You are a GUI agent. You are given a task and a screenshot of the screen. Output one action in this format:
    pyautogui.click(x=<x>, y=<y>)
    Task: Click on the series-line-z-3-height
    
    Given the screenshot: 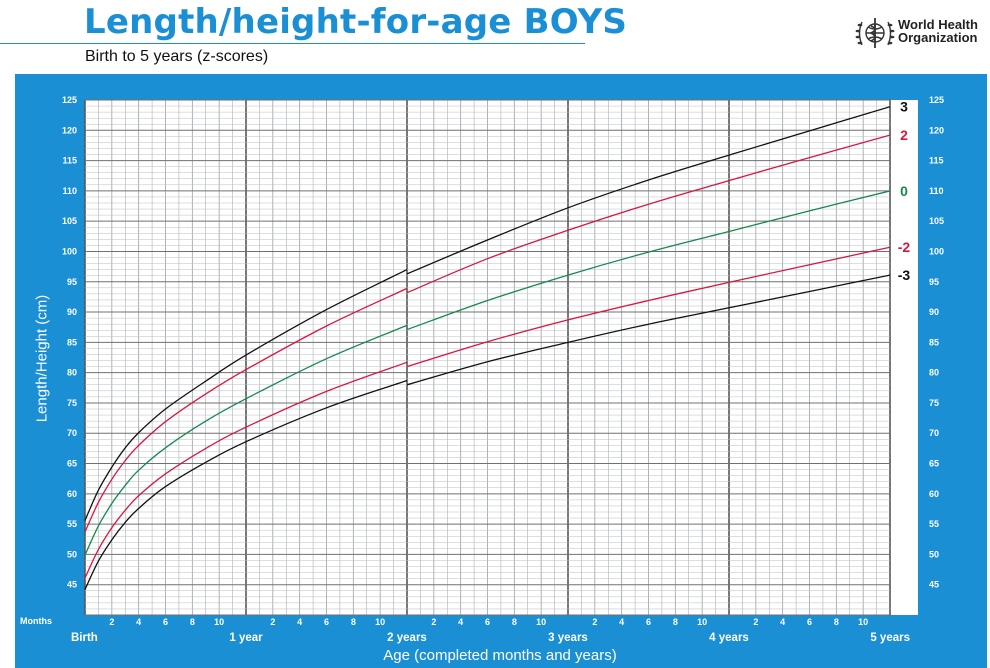 What is the action you would take?
    pyautogui.click(x=648, y=330)
    